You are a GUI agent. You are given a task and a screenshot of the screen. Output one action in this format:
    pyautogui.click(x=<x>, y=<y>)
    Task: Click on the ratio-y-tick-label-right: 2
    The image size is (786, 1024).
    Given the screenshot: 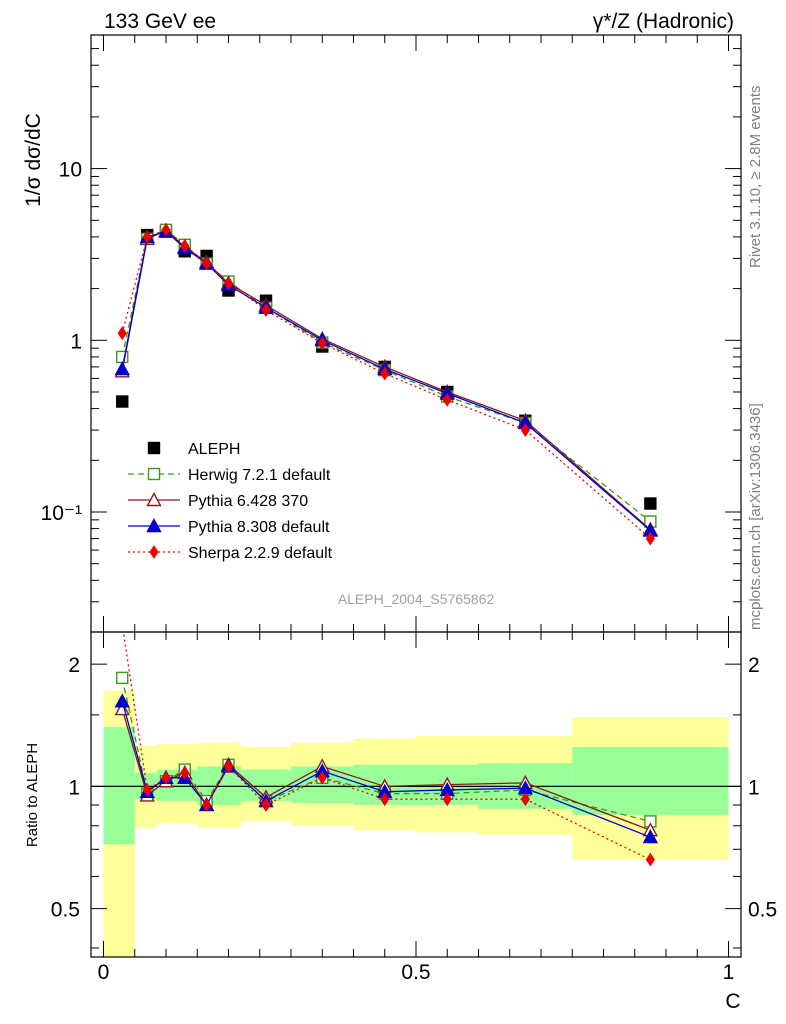 What is the action you would take?
    pyautogui.click(x=754, y=665)
    